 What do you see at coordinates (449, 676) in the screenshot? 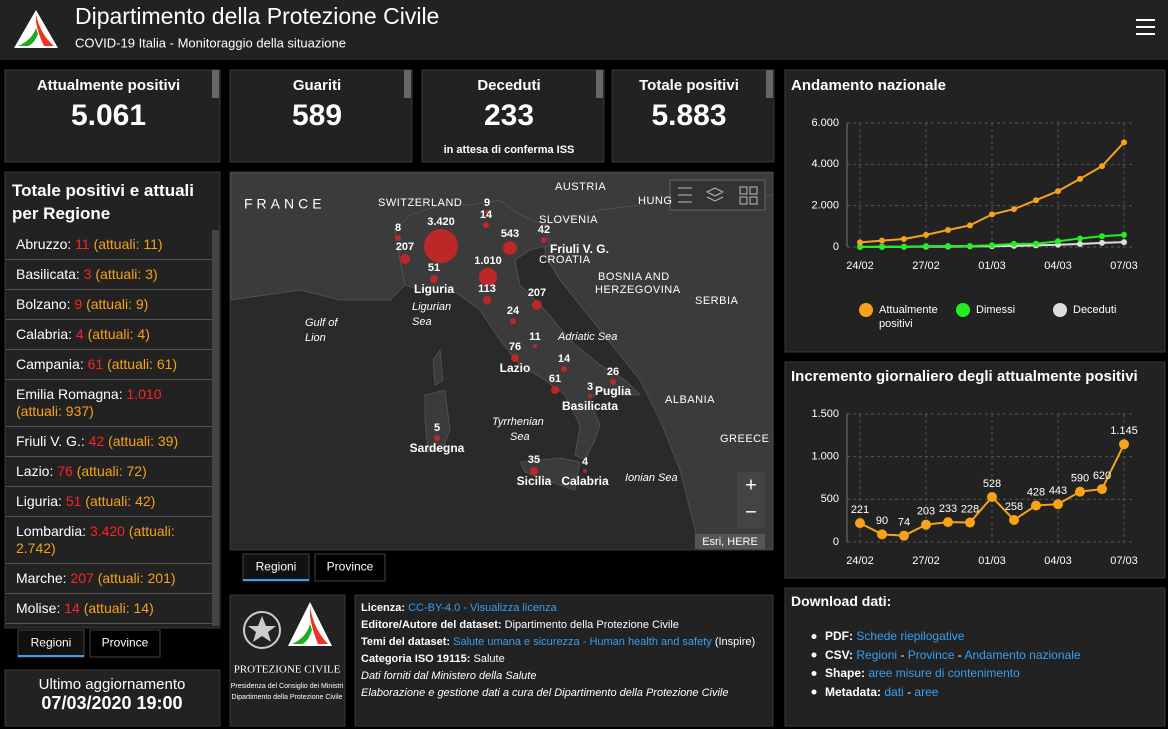
I see `segment: Dati forniti dal Ministero della Salute` at bounding box center [449, 676].